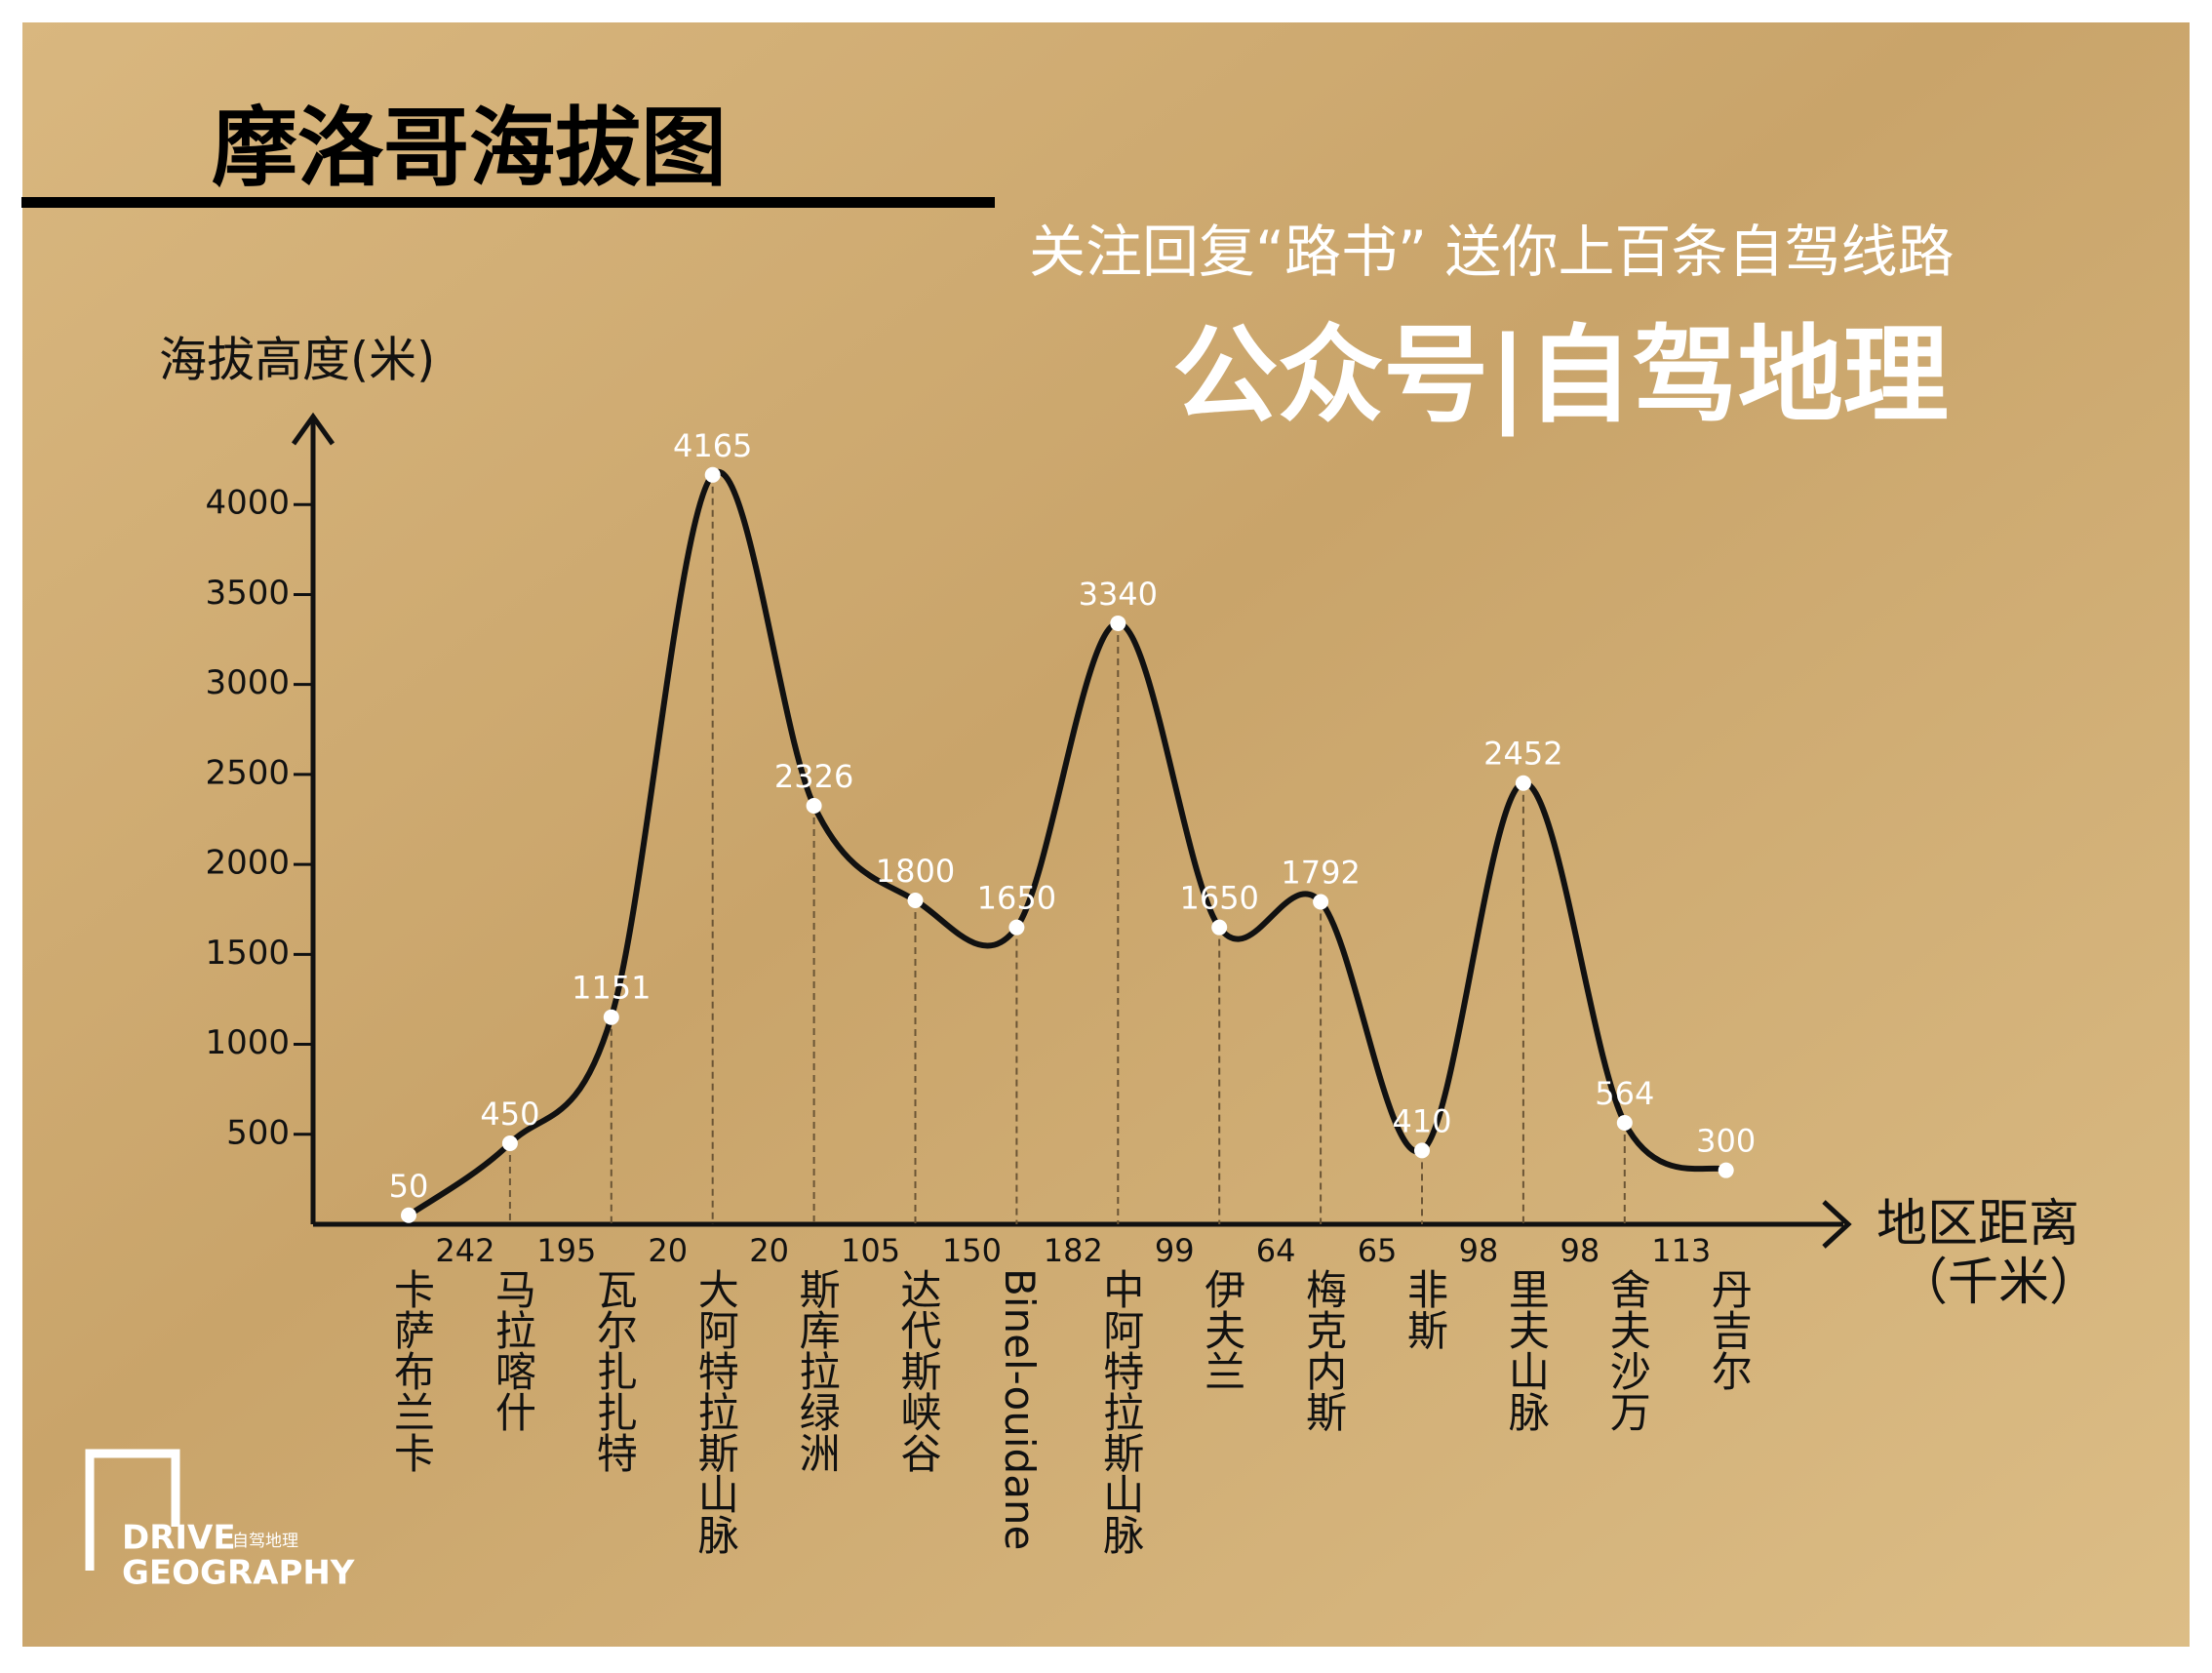 This screenshot has height=1673, width=2212. I want to click on y-tick-label: 2000, so click(247, 863).